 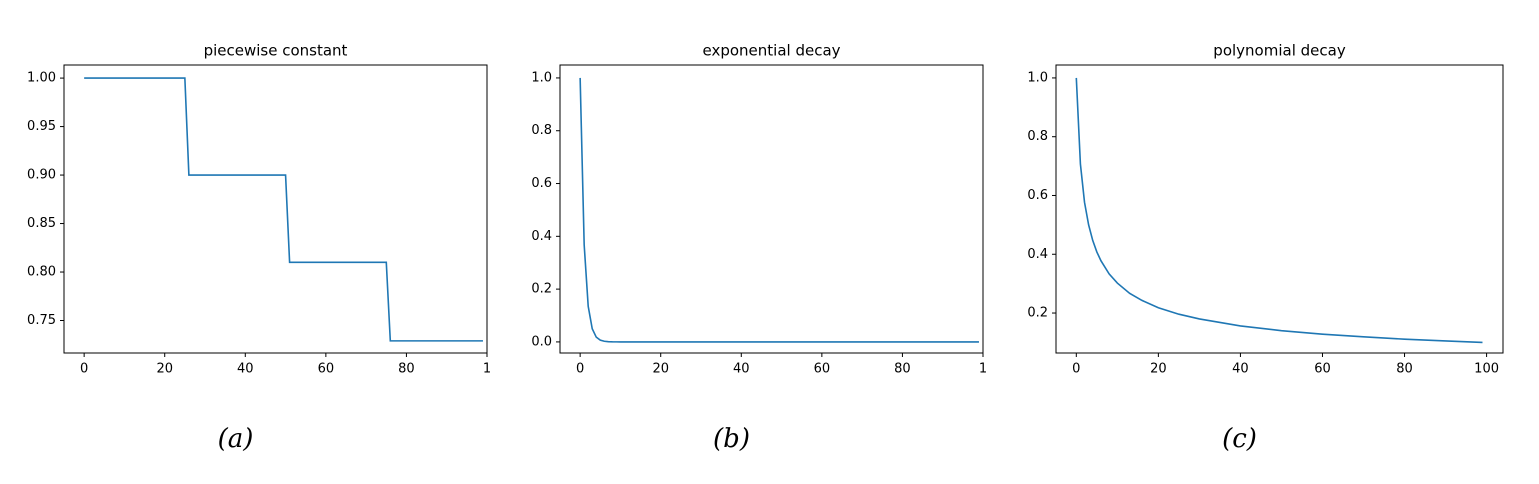 I want to click on chart-title: exponential decay, so click(x=771, y=51).